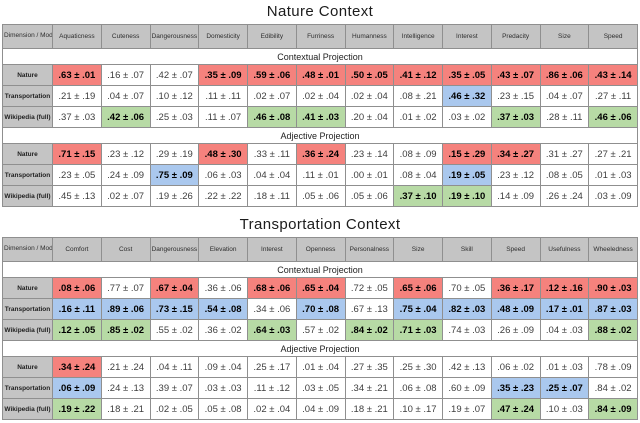 The height and width of the screenshot is (423, 640). Describe the element at coordinates (174, 249) in the screenshot. I see `column-header: Dangerousness` at that location.